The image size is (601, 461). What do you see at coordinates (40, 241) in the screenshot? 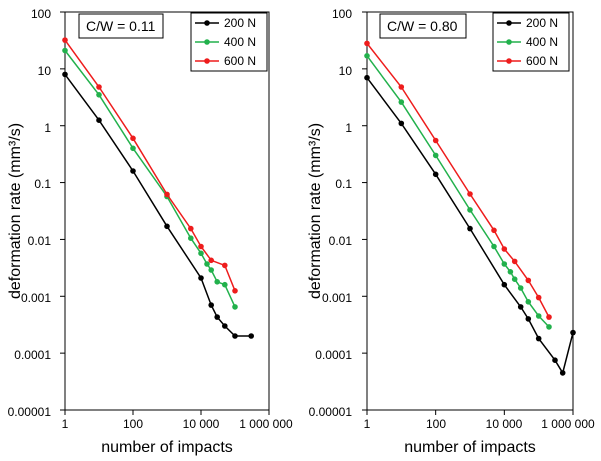
I see `y-tick-label: 0.01` at bounding box center [40, 241].